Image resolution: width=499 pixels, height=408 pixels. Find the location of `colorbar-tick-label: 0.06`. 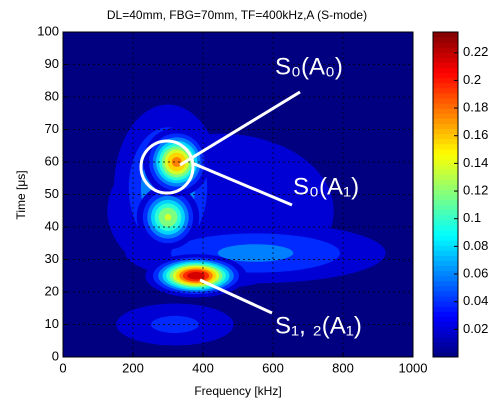

colorbar-tick-label: 0.06 is located at coordinates (475, 272).